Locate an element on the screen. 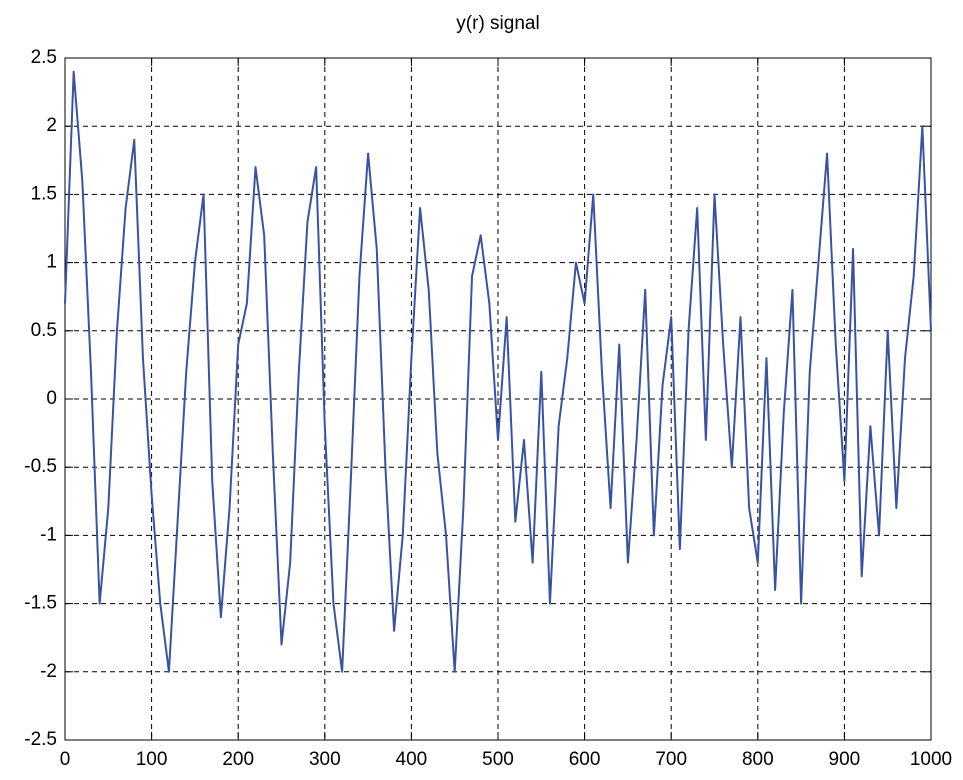 The image size is (963, 780). y-tick-label: -0.5 is located at coordinates (40, 466).